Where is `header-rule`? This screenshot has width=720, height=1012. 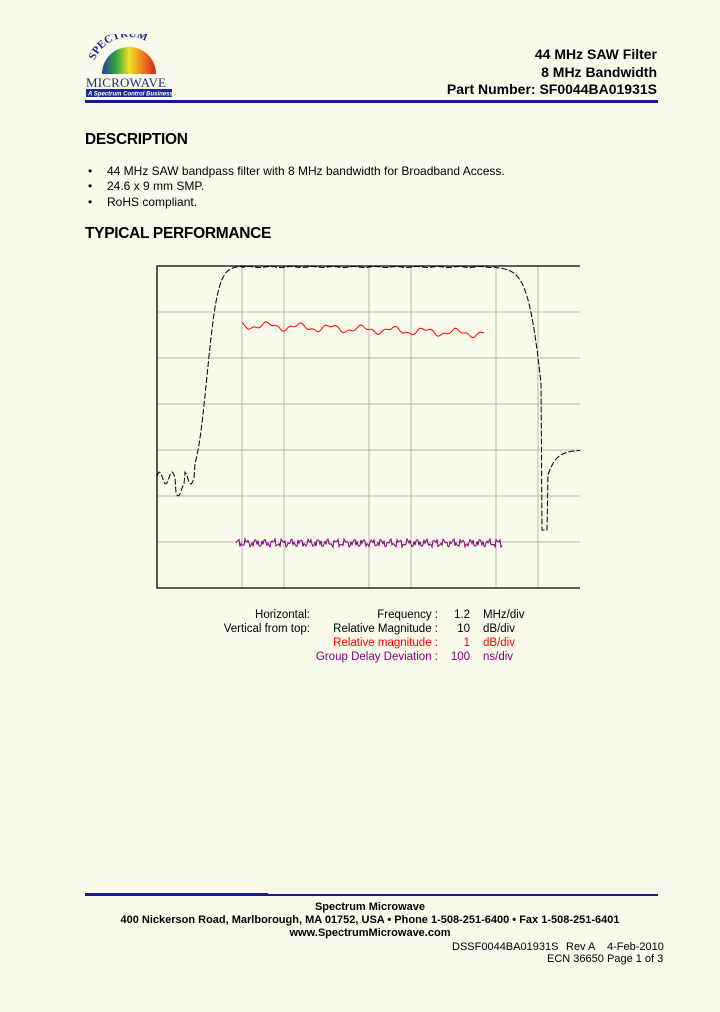 header-rule is located at coordinates (371, 101).